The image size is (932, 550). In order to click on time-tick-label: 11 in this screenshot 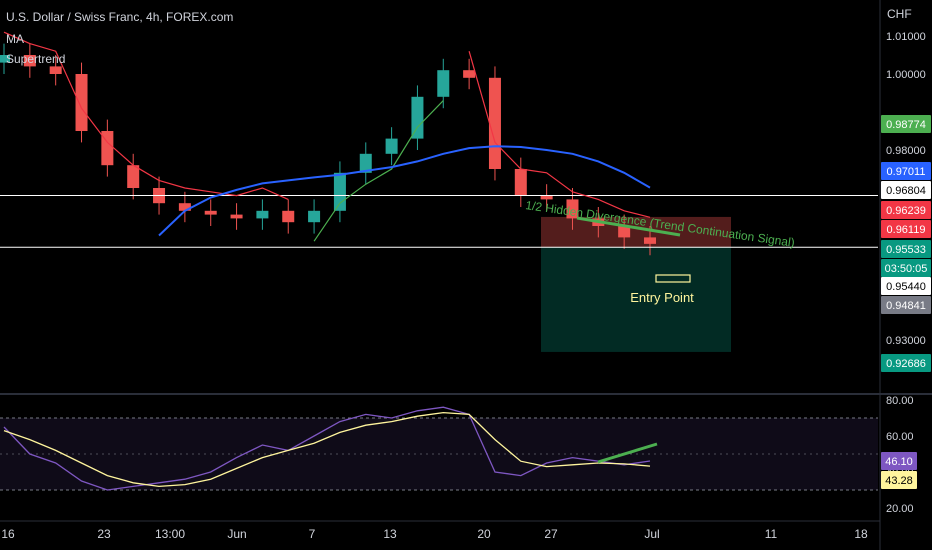, I will do `click(771, 534)`.